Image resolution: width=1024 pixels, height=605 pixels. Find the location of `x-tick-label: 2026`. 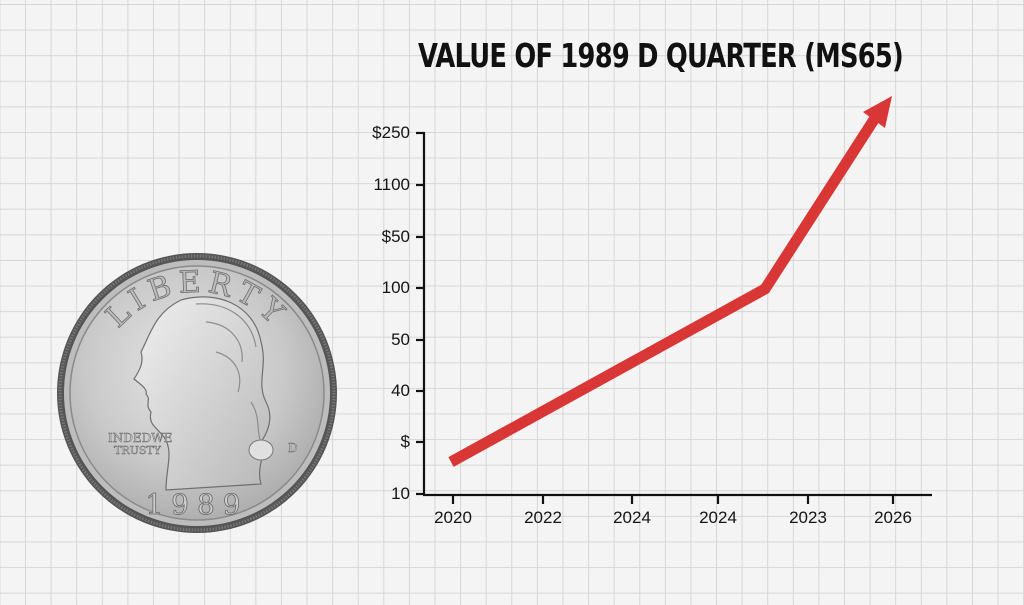

x-tick-label: 2026 is located at coordinates (893, 517).